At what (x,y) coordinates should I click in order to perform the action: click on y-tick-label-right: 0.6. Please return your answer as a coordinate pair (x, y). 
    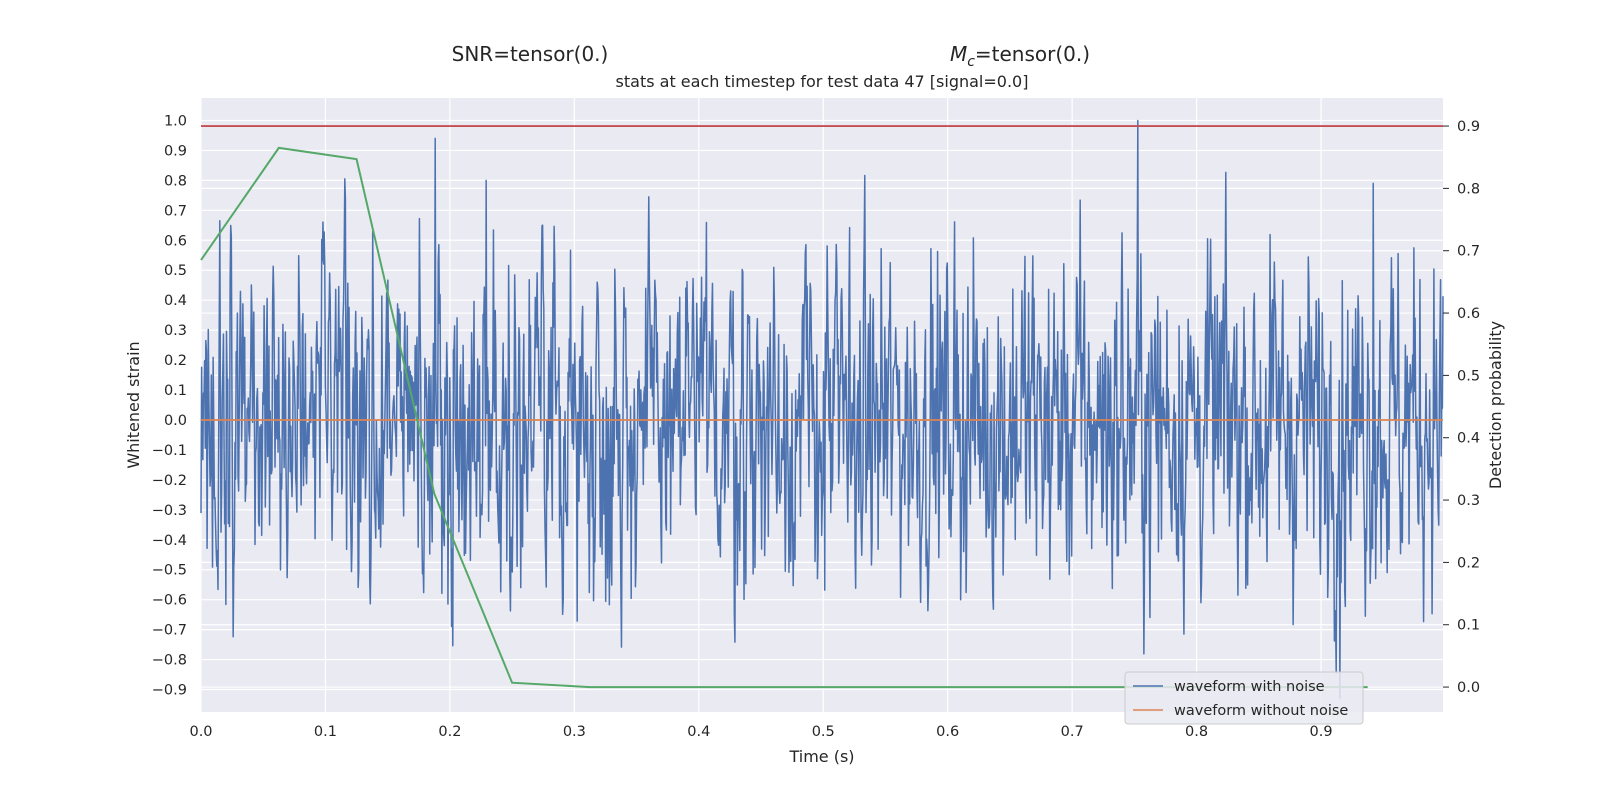
    Looking at the image, I should click on (1468, 314).